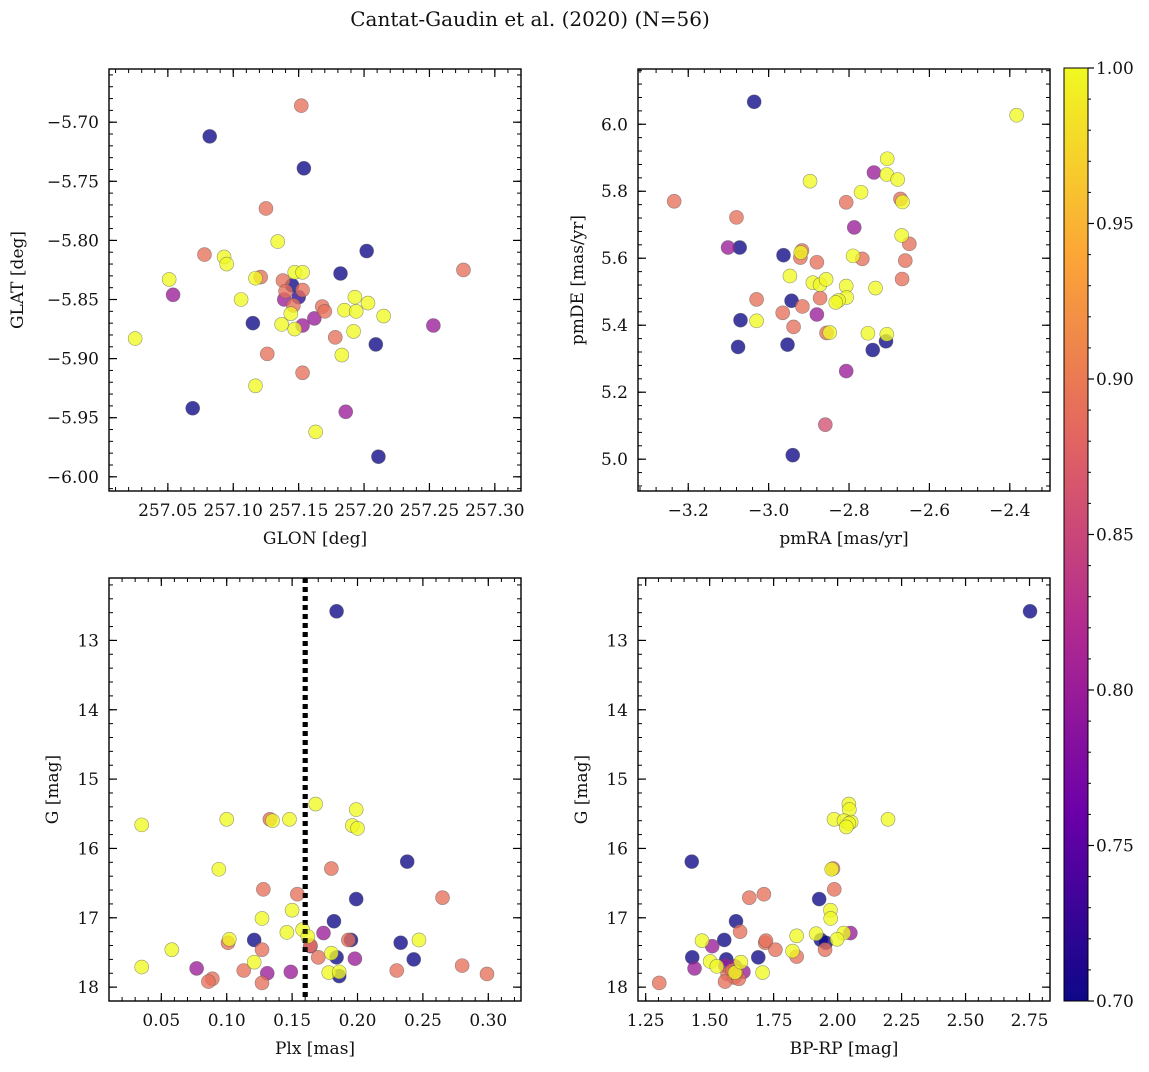 The image size is (1149, 1072). I want to click on y-axis-label: GLAT [deg], so click(18, 280).